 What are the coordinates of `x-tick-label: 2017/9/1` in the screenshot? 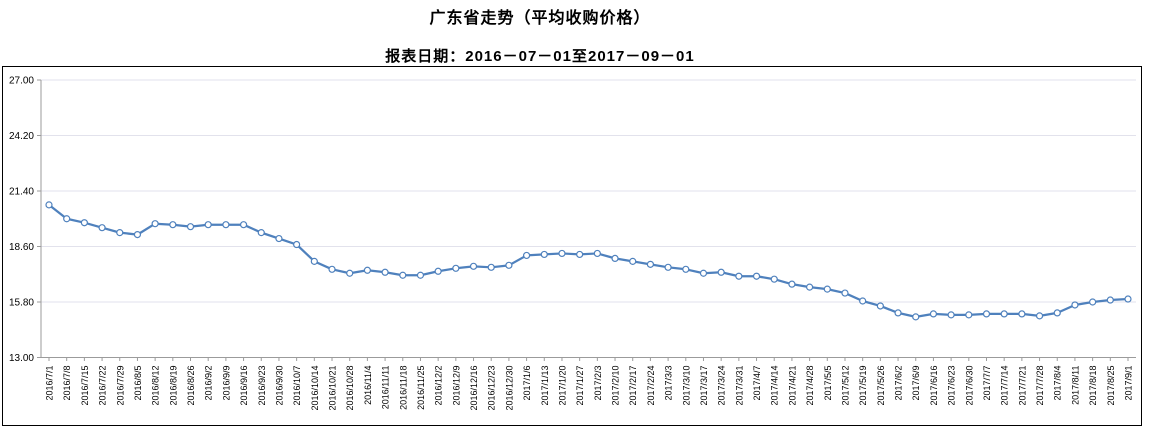 It's located at (1129, 383).